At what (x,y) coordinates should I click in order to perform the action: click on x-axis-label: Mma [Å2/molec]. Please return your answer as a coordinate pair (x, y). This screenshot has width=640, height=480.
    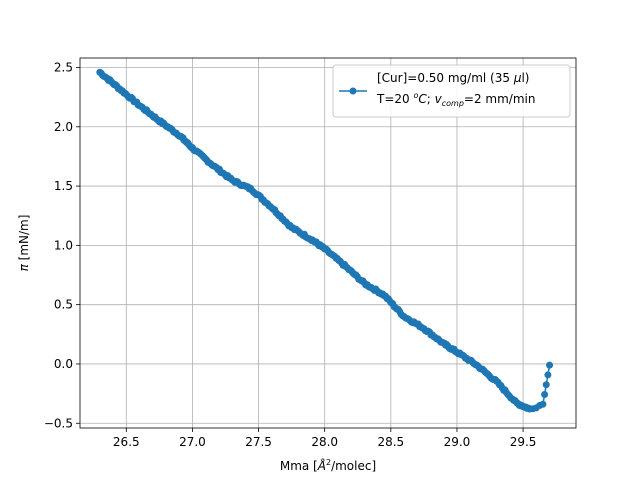
    Looking at the image, I should click on (328, 465).